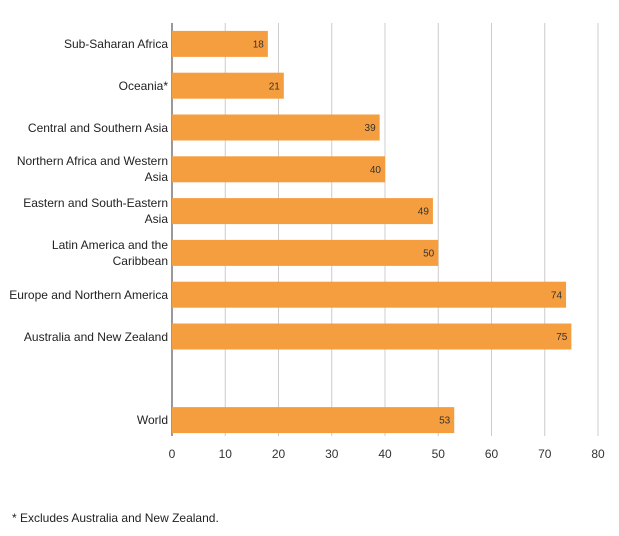  What do you see at coordinates (92, 169) in the screenshot?
I see `y-tick-label: Northern Africa and Western Asia` at bounding box center [92, 169].